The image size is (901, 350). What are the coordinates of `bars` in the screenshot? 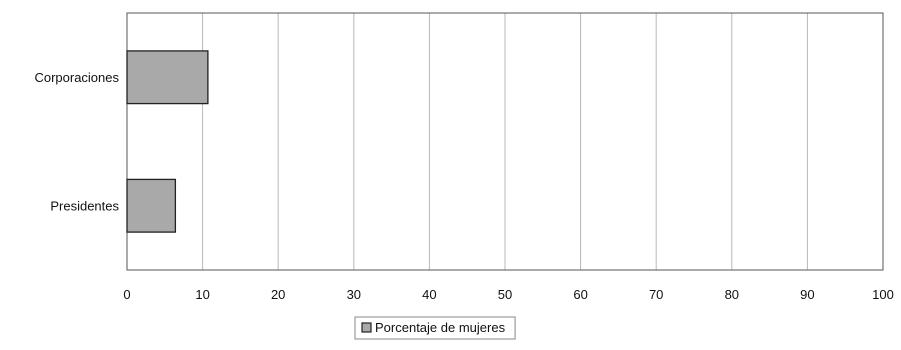 It's located at (167, 141).